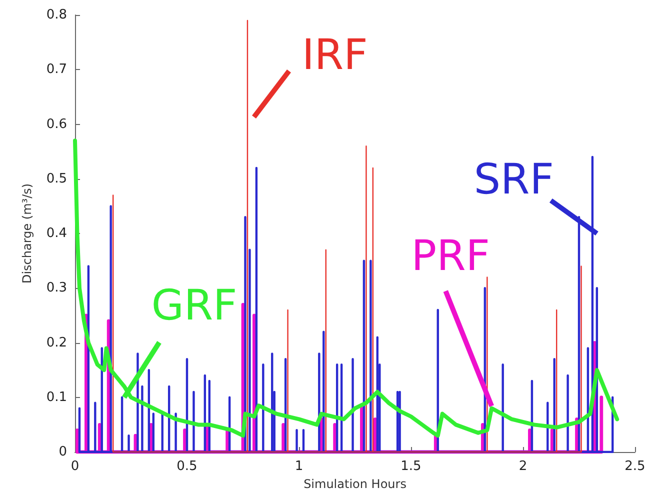  What do you see at coordinates (62, 452) in the screenshot?
I see `y-tick-label: 0` at bounding box center [62, 452].